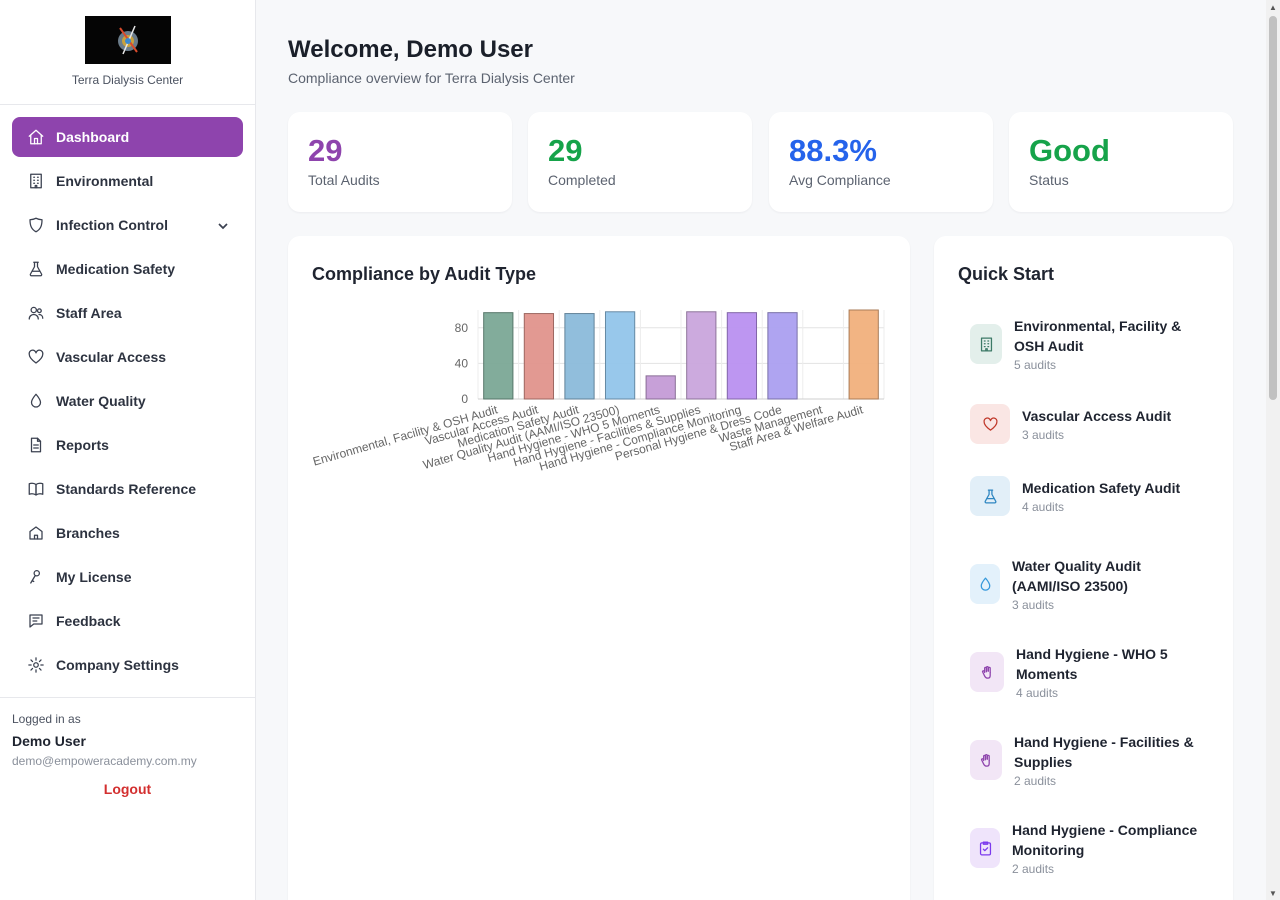 This screenshot has width=1280, height=900. Describe the element at coordinates (105, 181) in the screenshot. I see `sidebar-item-label: Environmental` at that location.